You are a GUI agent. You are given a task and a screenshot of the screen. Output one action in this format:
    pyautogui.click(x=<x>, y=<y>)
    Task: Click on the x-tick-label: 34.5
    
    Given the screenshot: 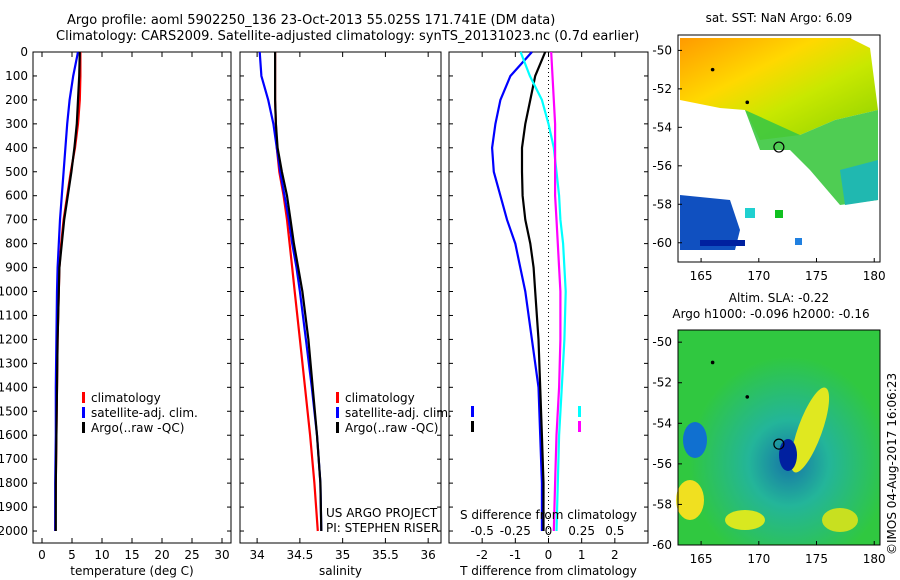 What is the action you would take?
    pyautogui.click(x=300, y=555)
    